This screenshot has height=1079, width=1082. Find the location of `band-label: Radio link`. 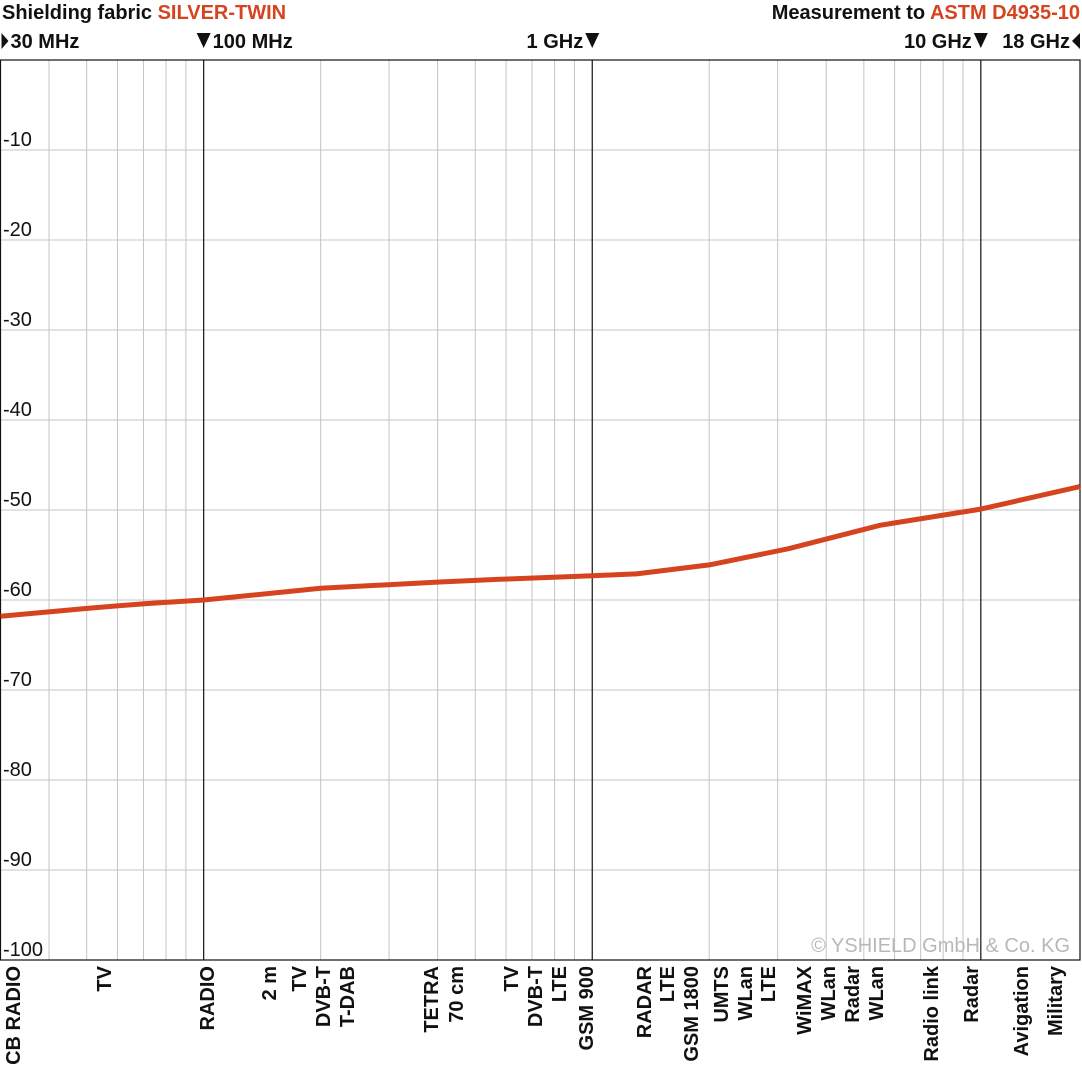

band-label: Radio link is located at coordinates (932, 1013).